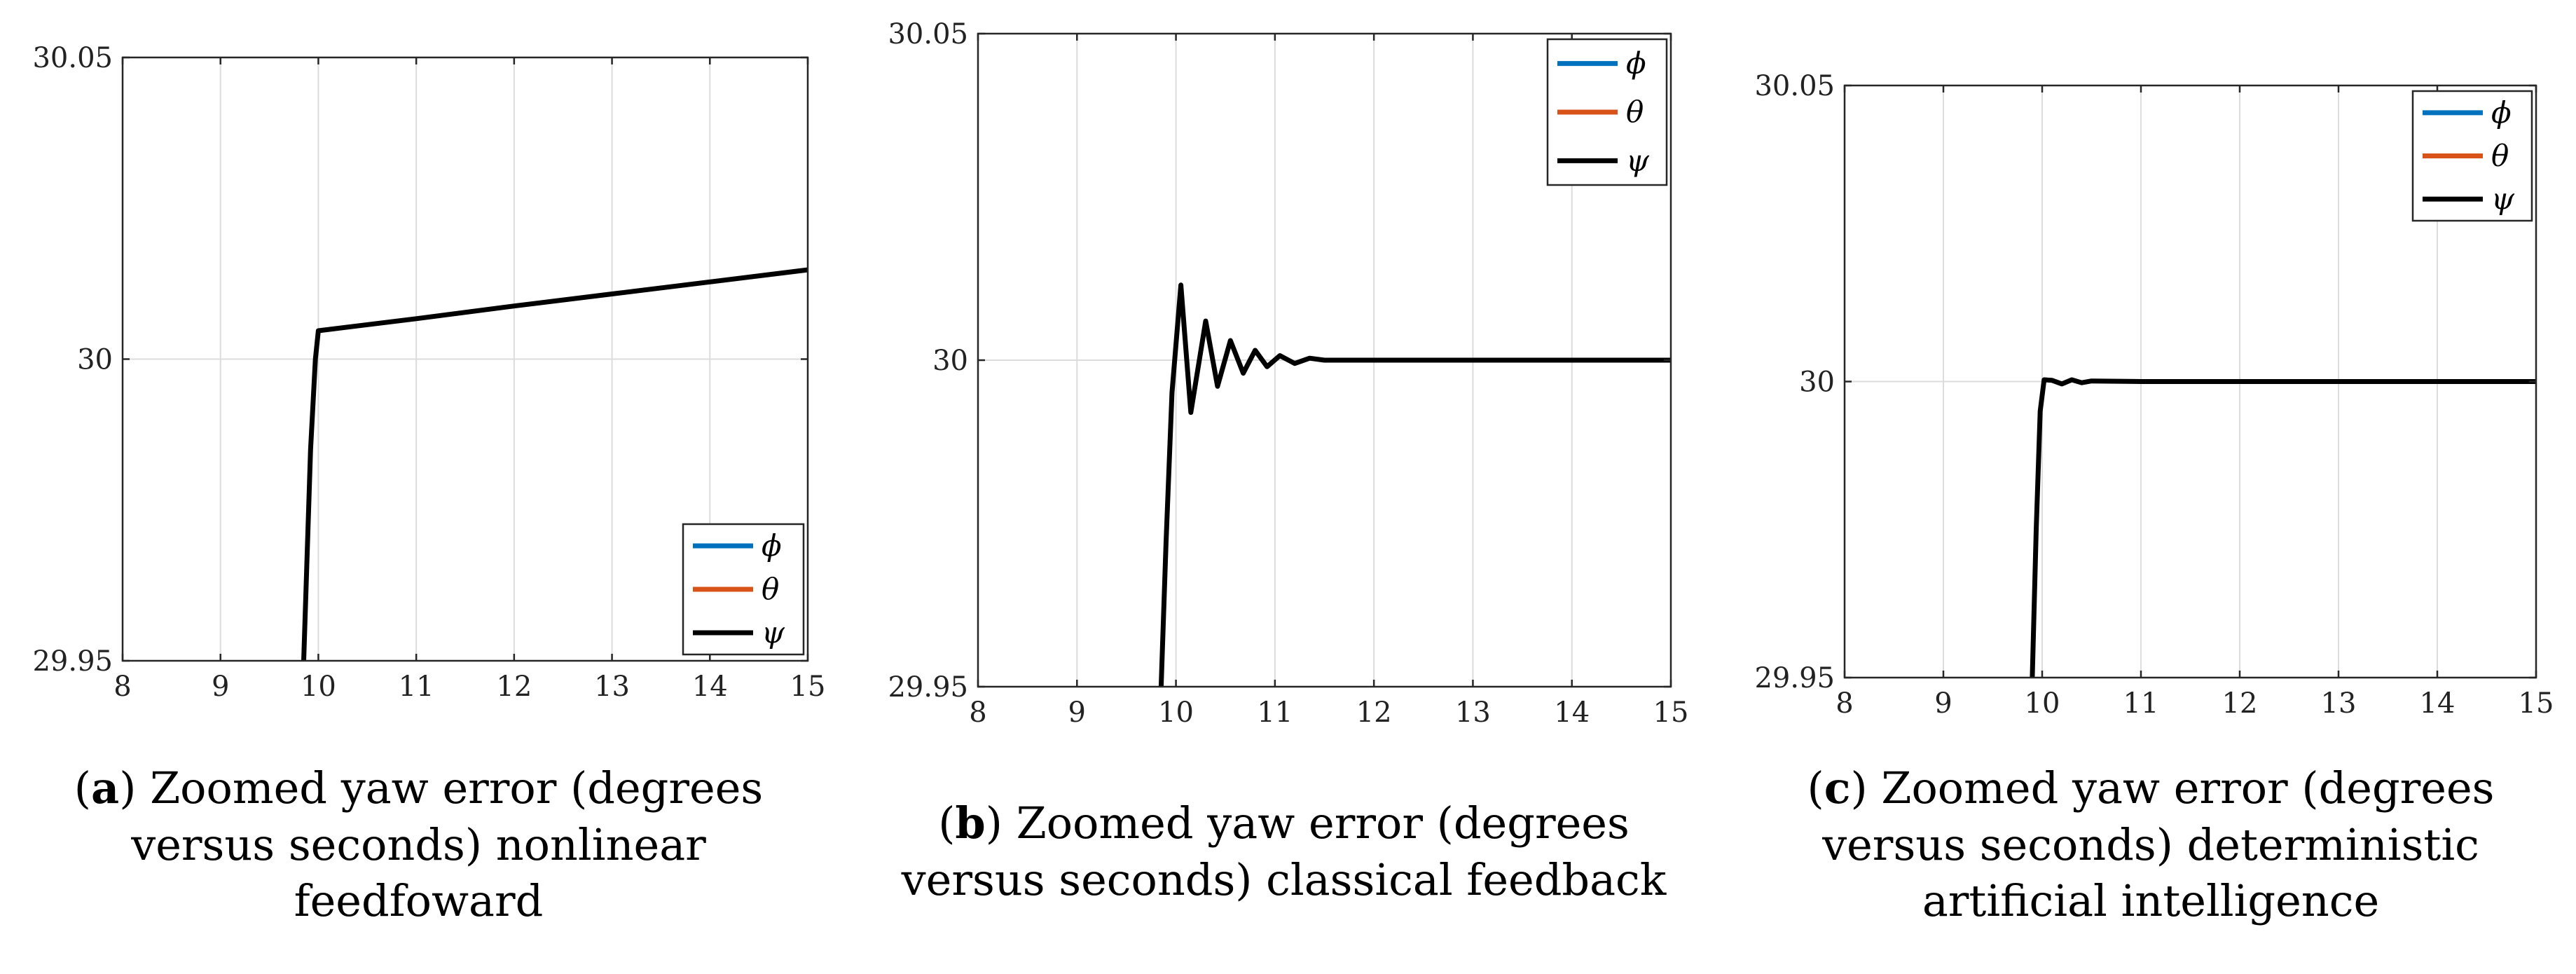 Image resolution: width=2576 pixels, height=974 pixels. What do you see at coordinates (1671, 713) in the screenshot?
I see `chart-b-xtick-label-7: 15` at bounding box center [1671, 713].